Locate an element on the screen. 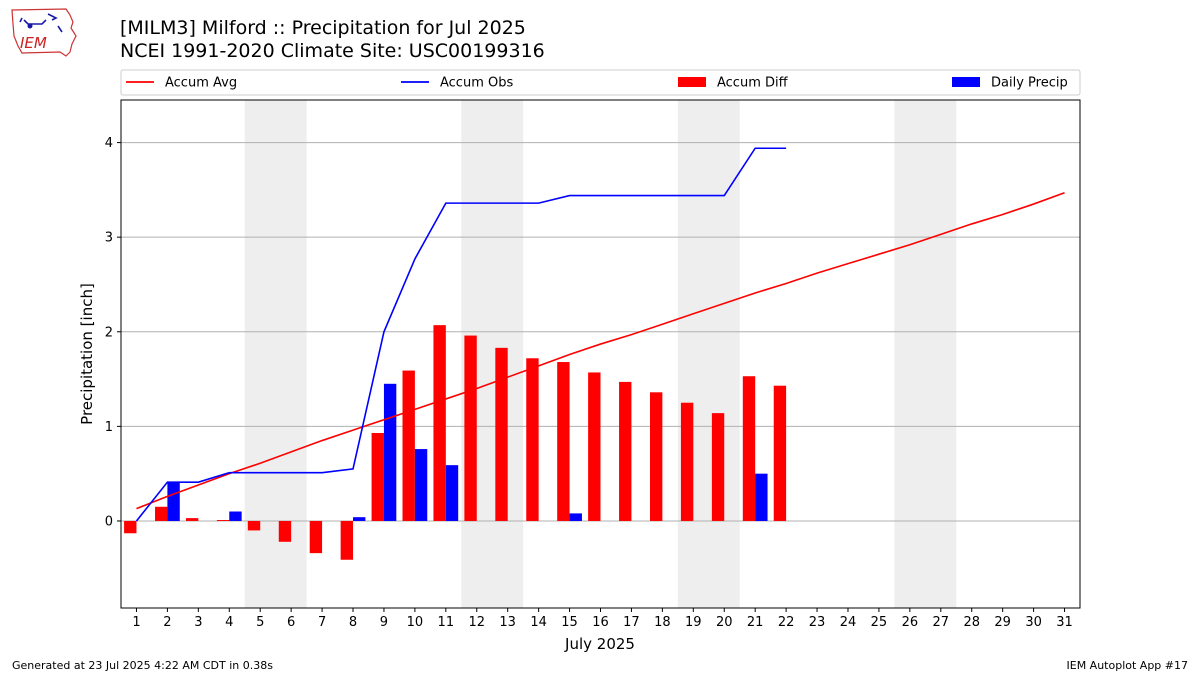 This screenshot has height=675, width=1200. y-axis-ticks: 0 1 2 3 4 is located at coordinates (113, 332).